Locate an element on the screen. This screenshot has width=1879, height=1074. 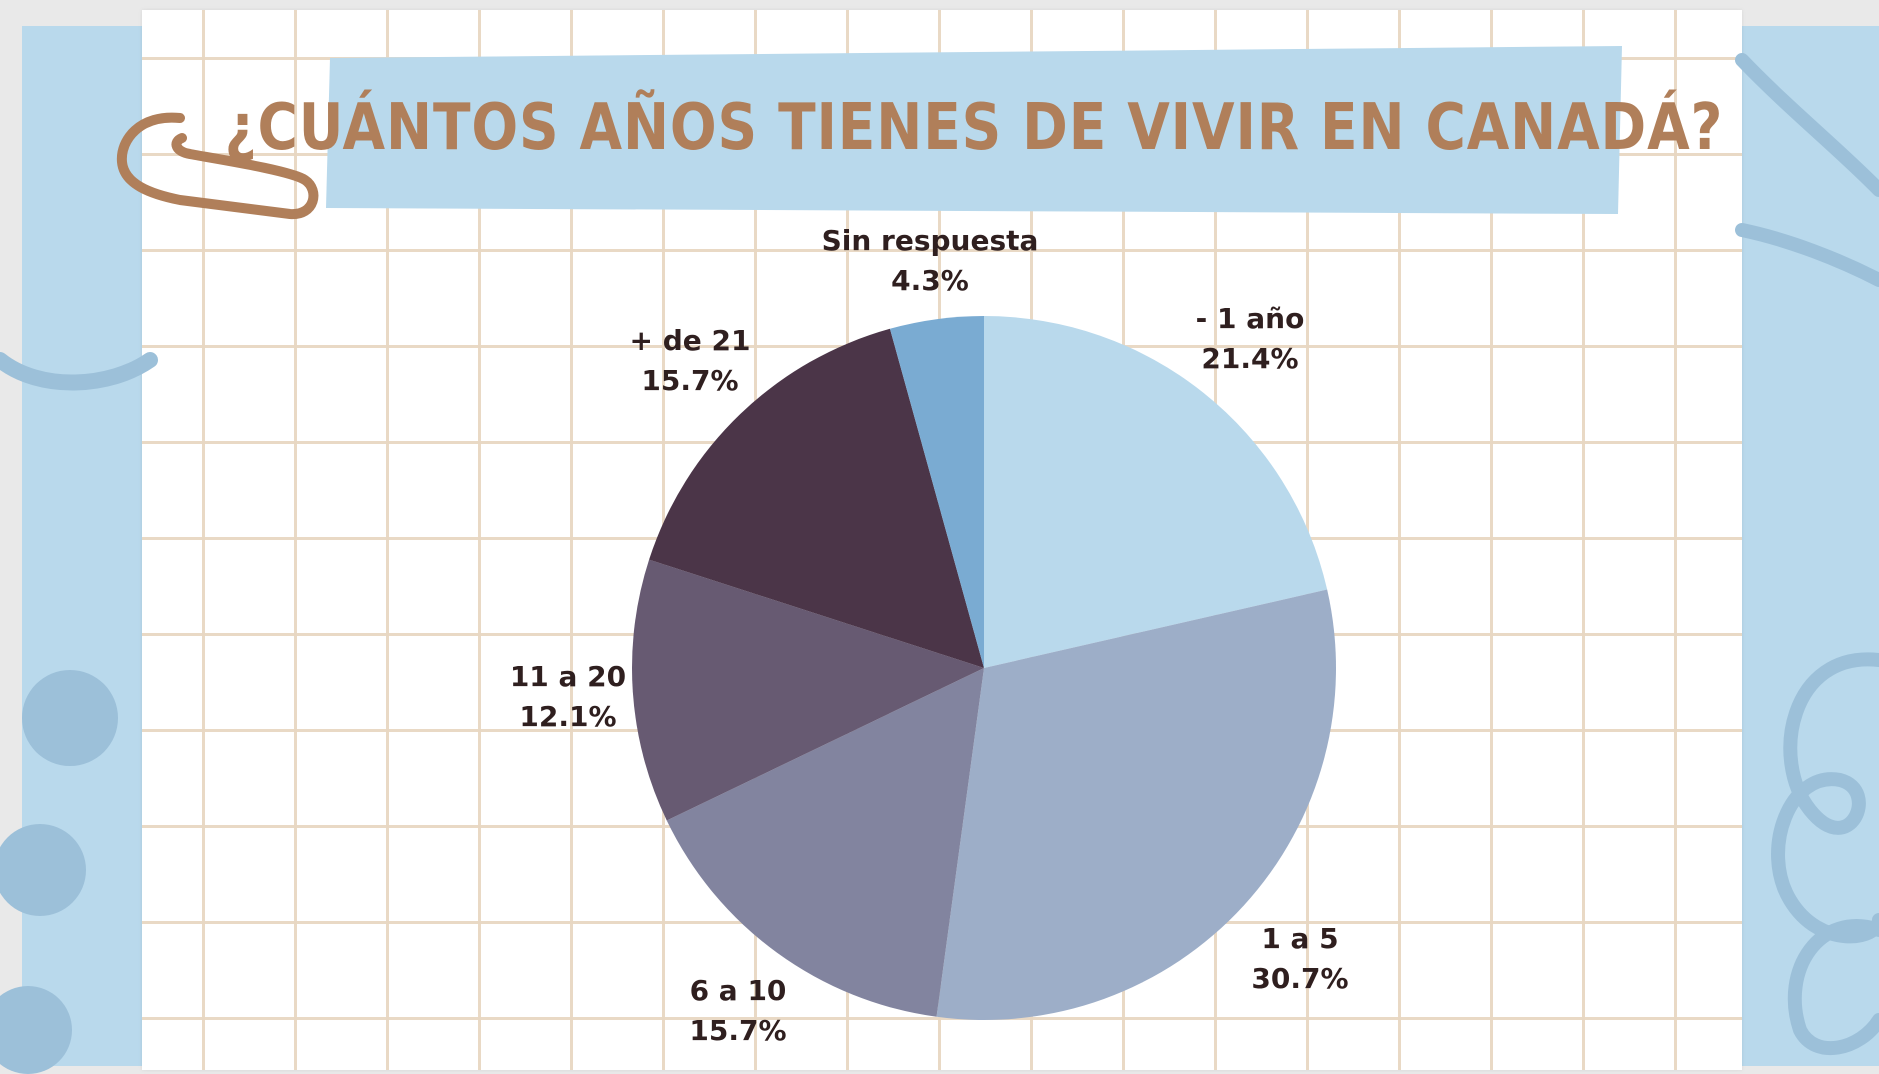
slice-label: + de 21 is located at coordinates (690, 340).